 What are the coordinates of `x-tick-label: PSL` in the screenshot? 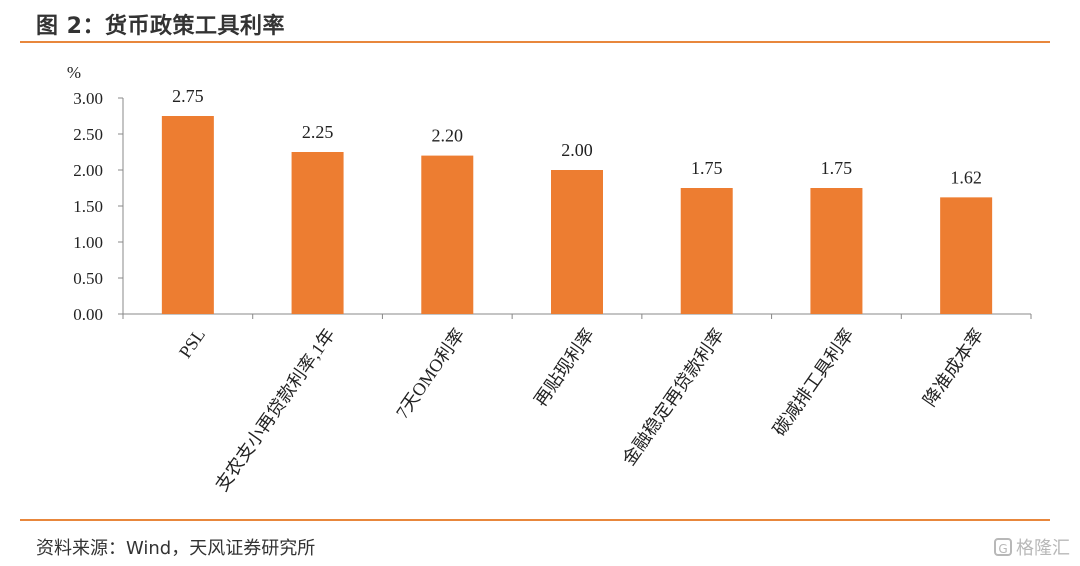 It's located at (192, 343).